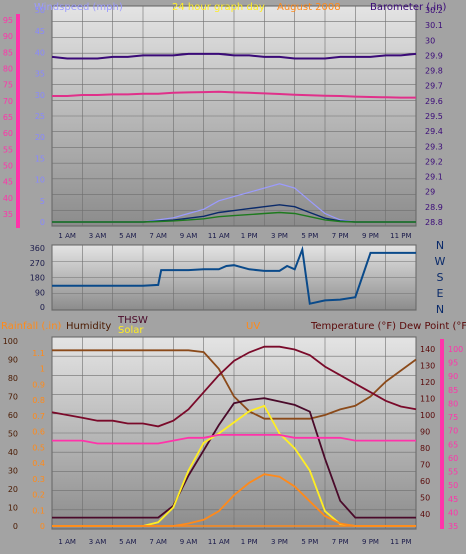 The height and width of the screenshot is (558, 466). I want to click on dew-point-line, so click(234, 439).